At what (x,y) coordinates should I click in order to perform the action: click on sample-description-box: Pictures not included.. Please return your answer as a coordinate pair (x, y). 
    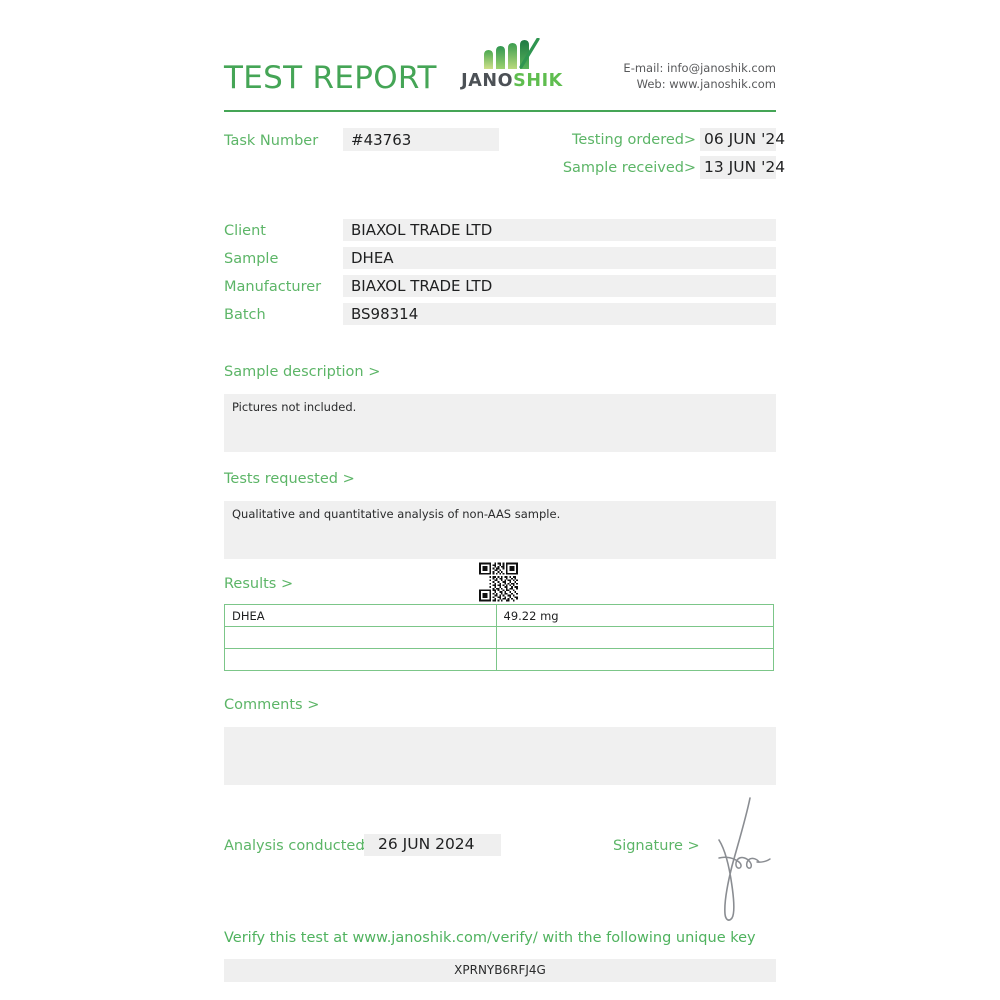
    Looking at the image, I should click on (500, 423).